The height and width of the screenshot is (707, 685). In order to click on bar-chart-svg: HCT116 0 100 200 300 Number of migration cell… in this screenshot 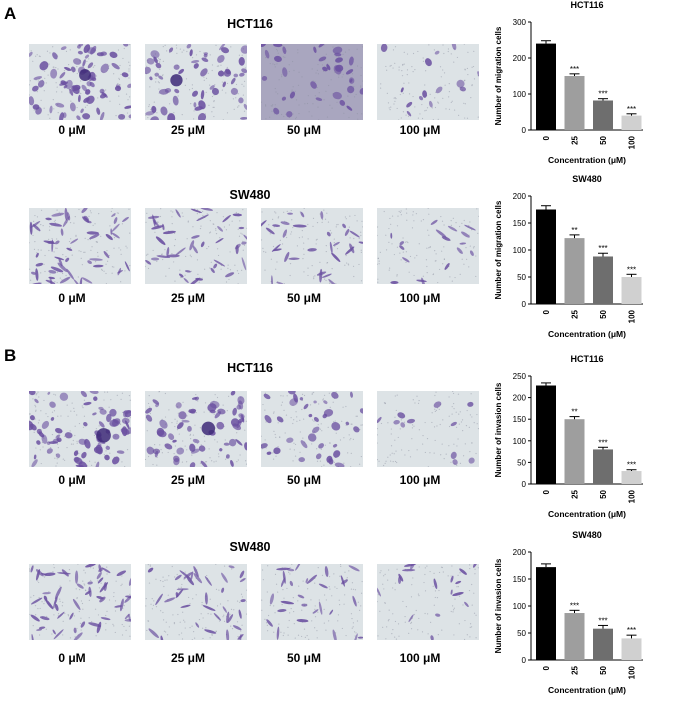, I will do `click(568, 82)`.